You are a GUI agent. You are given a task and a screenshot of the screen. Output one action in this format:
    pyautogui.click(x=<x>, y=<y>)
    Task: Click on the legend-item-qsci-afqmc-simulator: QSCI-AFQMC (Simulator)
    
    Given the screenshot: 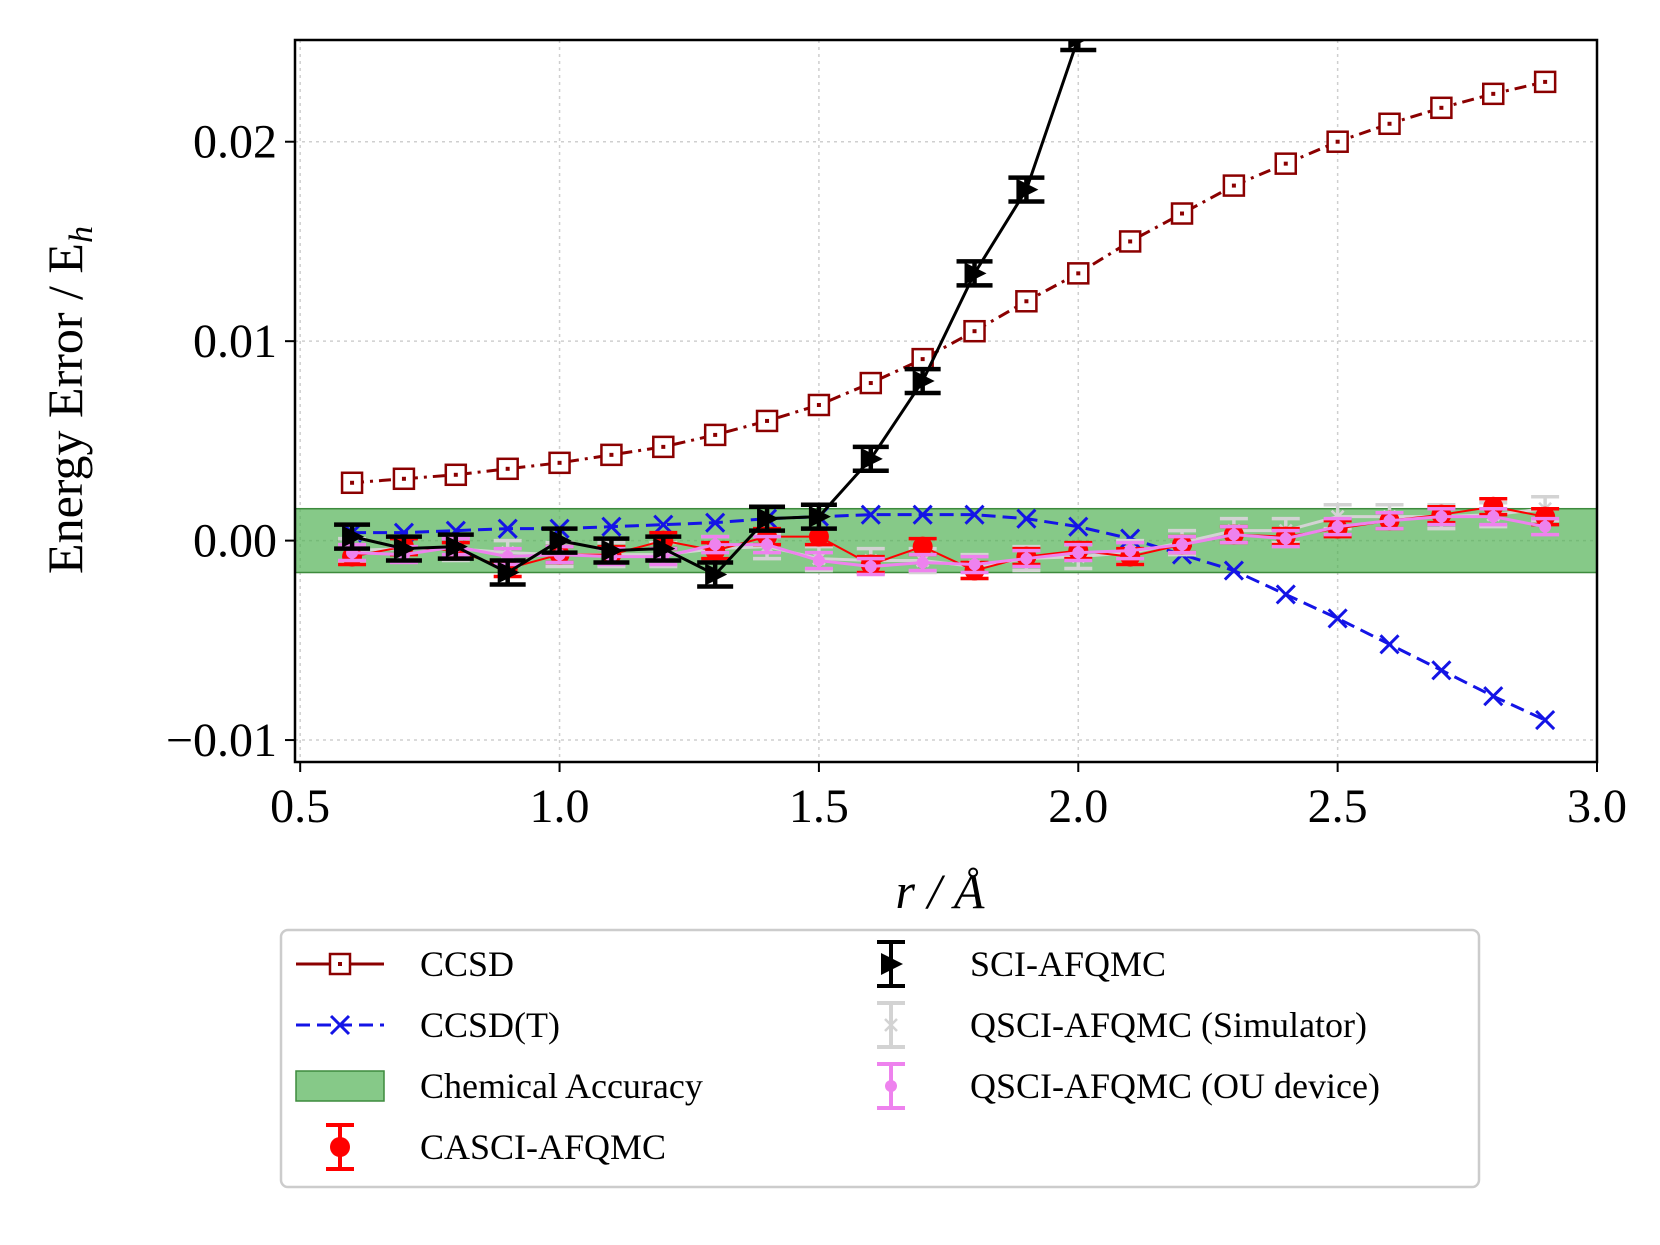 What is the action you would take?
    pyautogui.click(x=1122, y=1025)
    